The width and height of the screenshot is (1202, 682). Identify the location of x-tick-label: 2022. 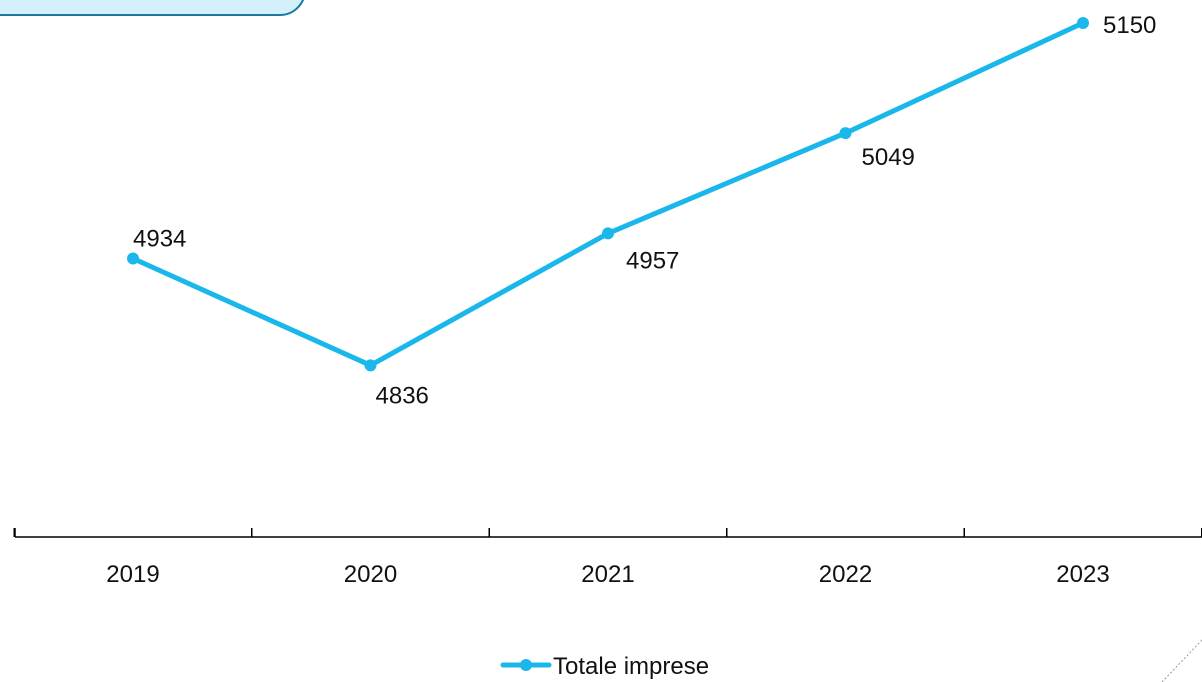
(845, 574).